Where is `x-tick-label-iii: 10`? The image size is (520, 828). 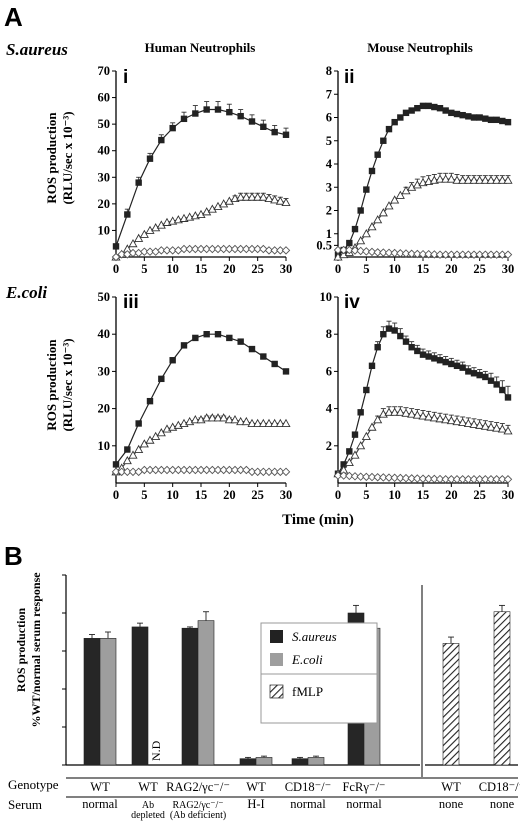 x-tick-label-iii: 10 is located at coordinates (172, 495).